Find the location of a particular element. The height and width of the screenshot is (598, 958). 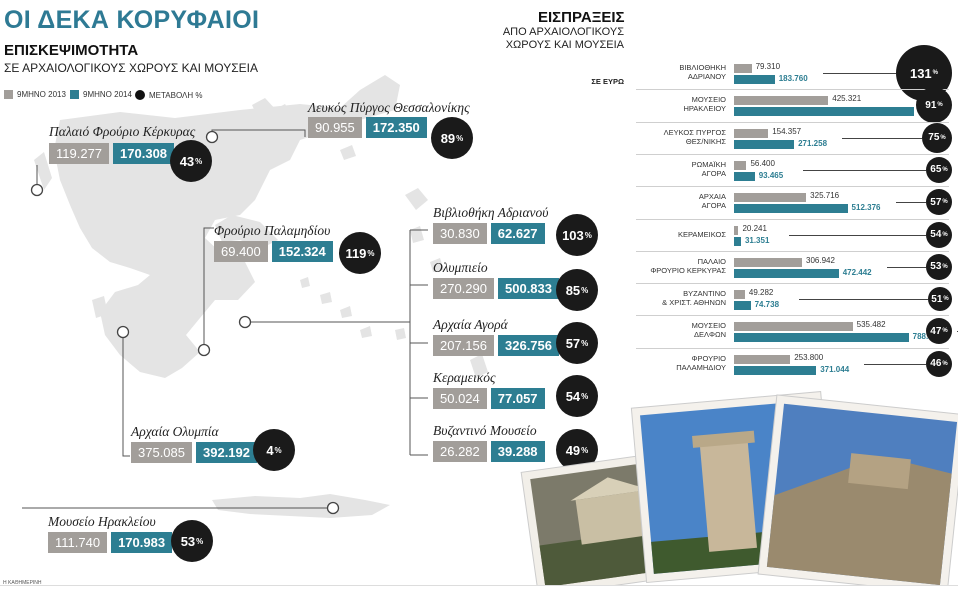

value-2014: 62.627 is located at coordinates (517, 233).